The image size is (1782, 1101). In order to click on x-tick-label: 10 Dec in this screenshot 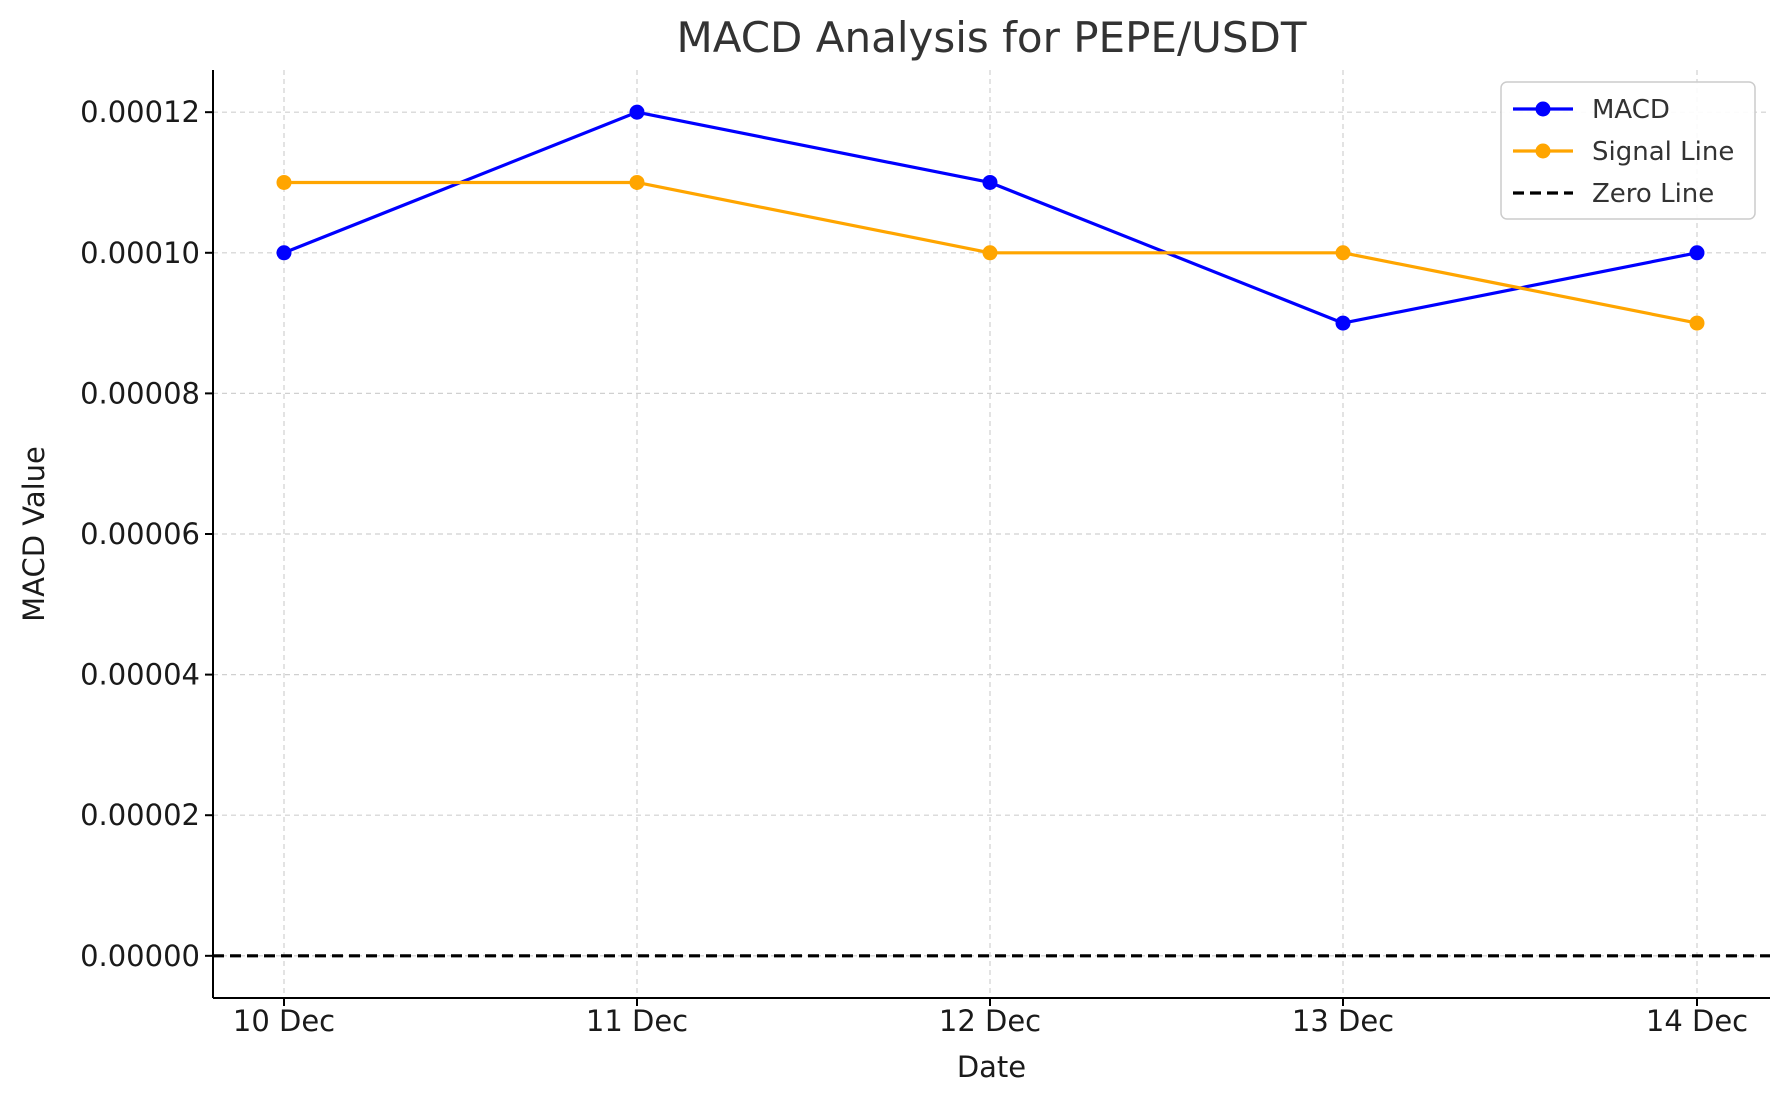, I will do `click(284, 1021)`.